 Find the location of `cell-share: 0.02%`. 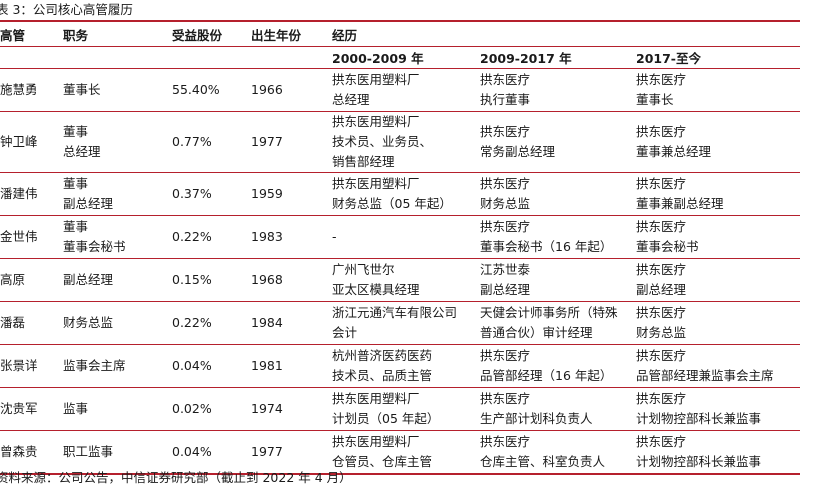

cell-share: 0.02% is located at coordinates (211, 409).